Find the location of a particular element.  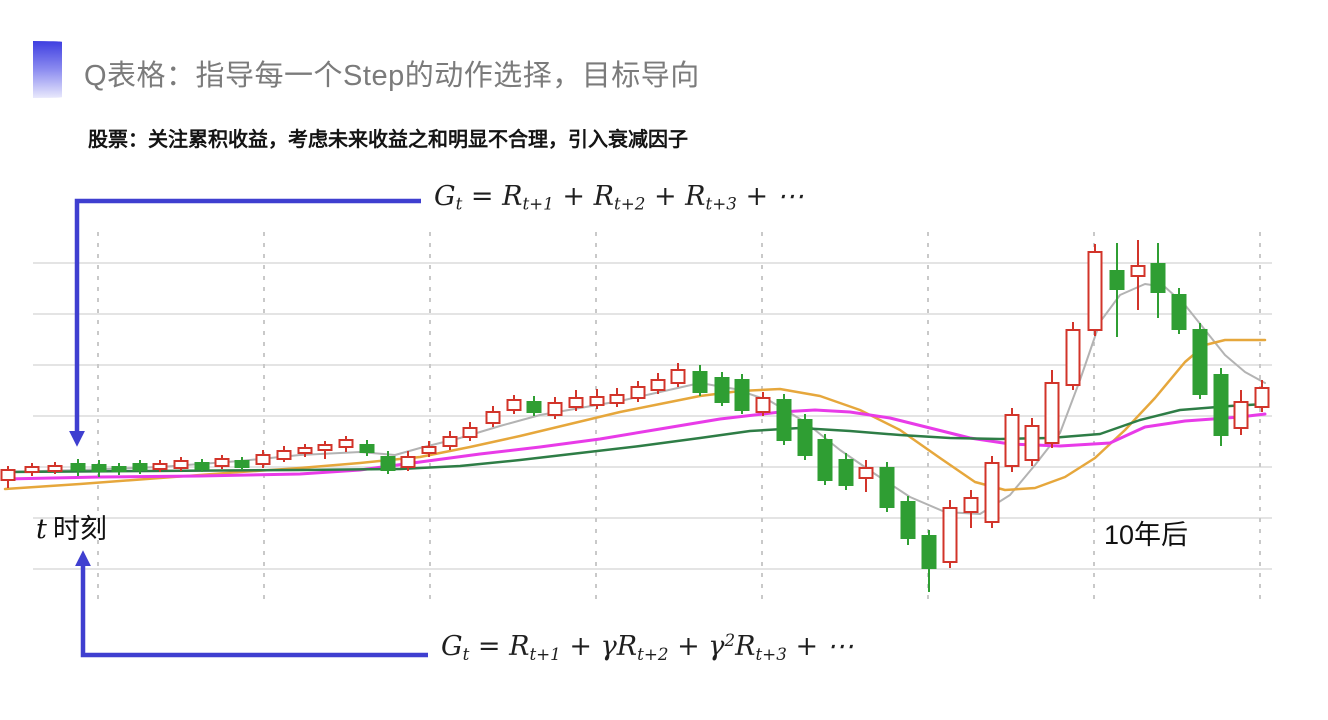

formula-discounted-return: Gt = Rt+1 + γRt+2 + γ2Rt+3 + ⋯ is located at coordinates (647, 647).